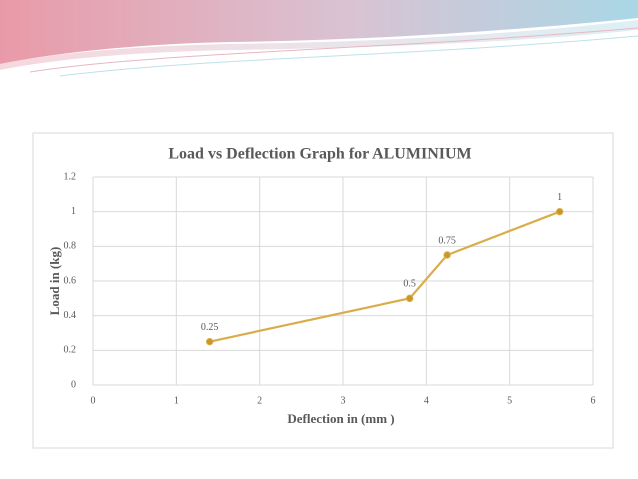 Image resolution: width=638 pixels, height=479 pixels. I want to click on data-label: 0.25, so click(210, 327).